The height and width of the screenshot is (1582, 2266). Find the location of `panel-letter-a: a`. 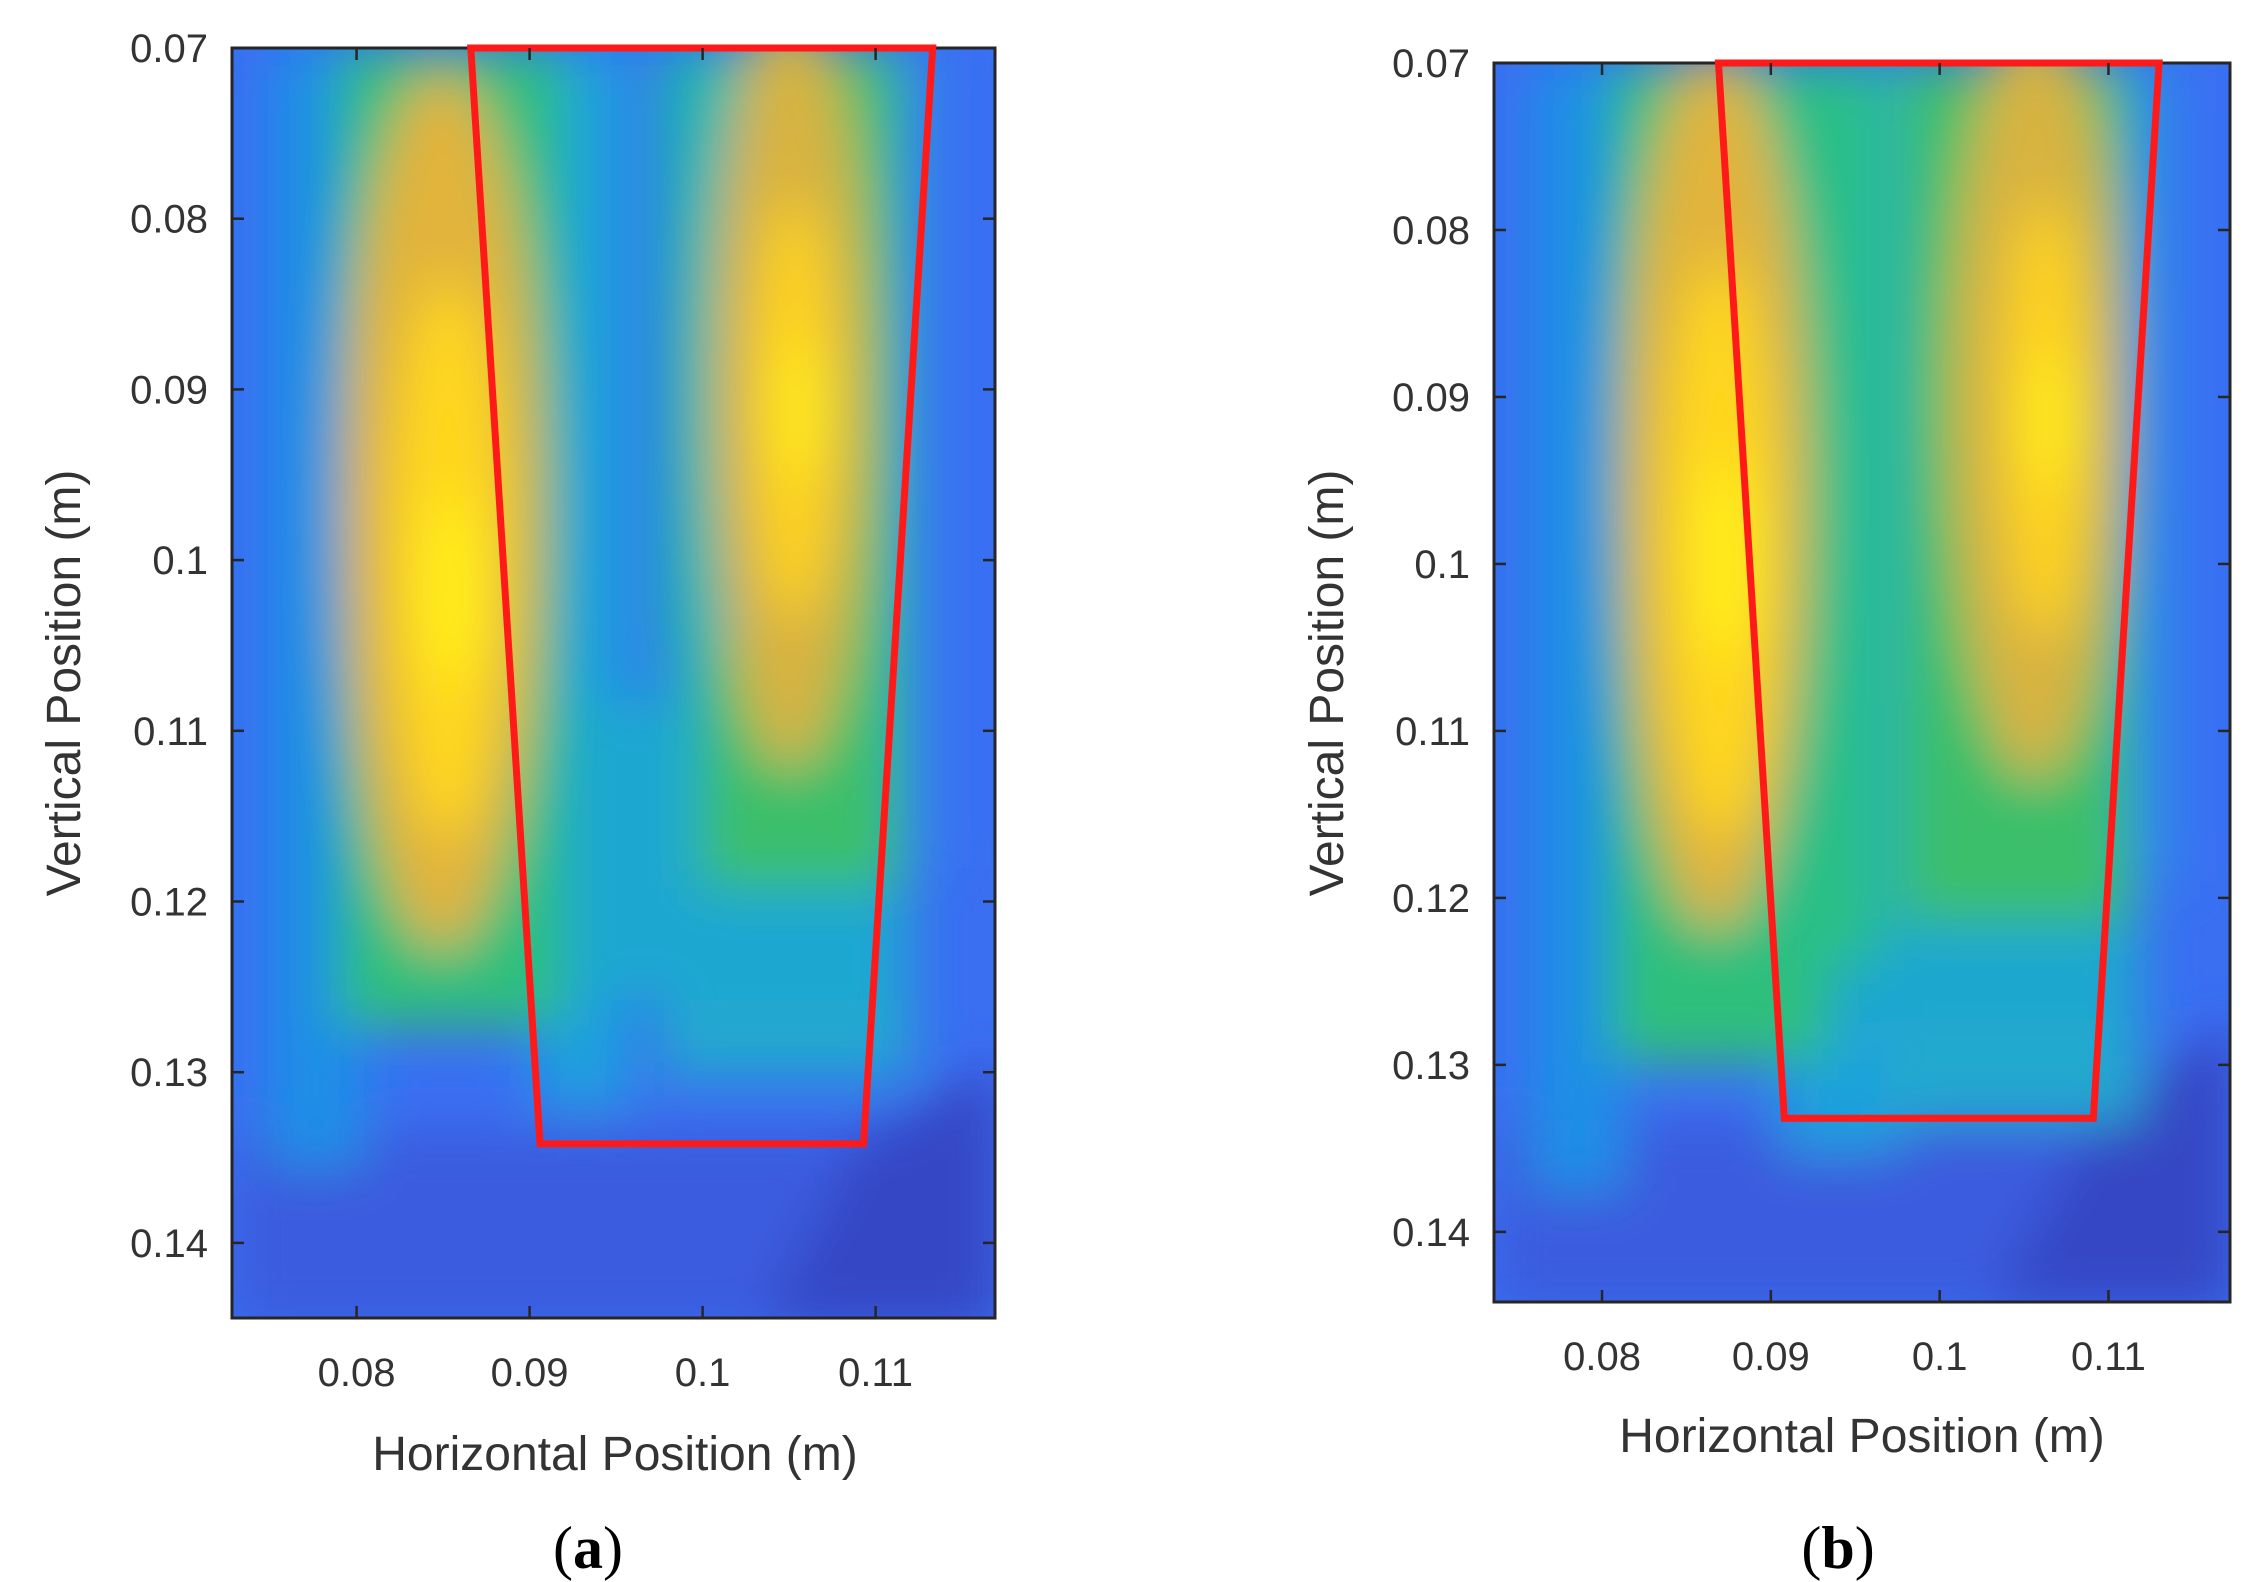

panel-letter-a: a is located at coordinates (588, 1548).